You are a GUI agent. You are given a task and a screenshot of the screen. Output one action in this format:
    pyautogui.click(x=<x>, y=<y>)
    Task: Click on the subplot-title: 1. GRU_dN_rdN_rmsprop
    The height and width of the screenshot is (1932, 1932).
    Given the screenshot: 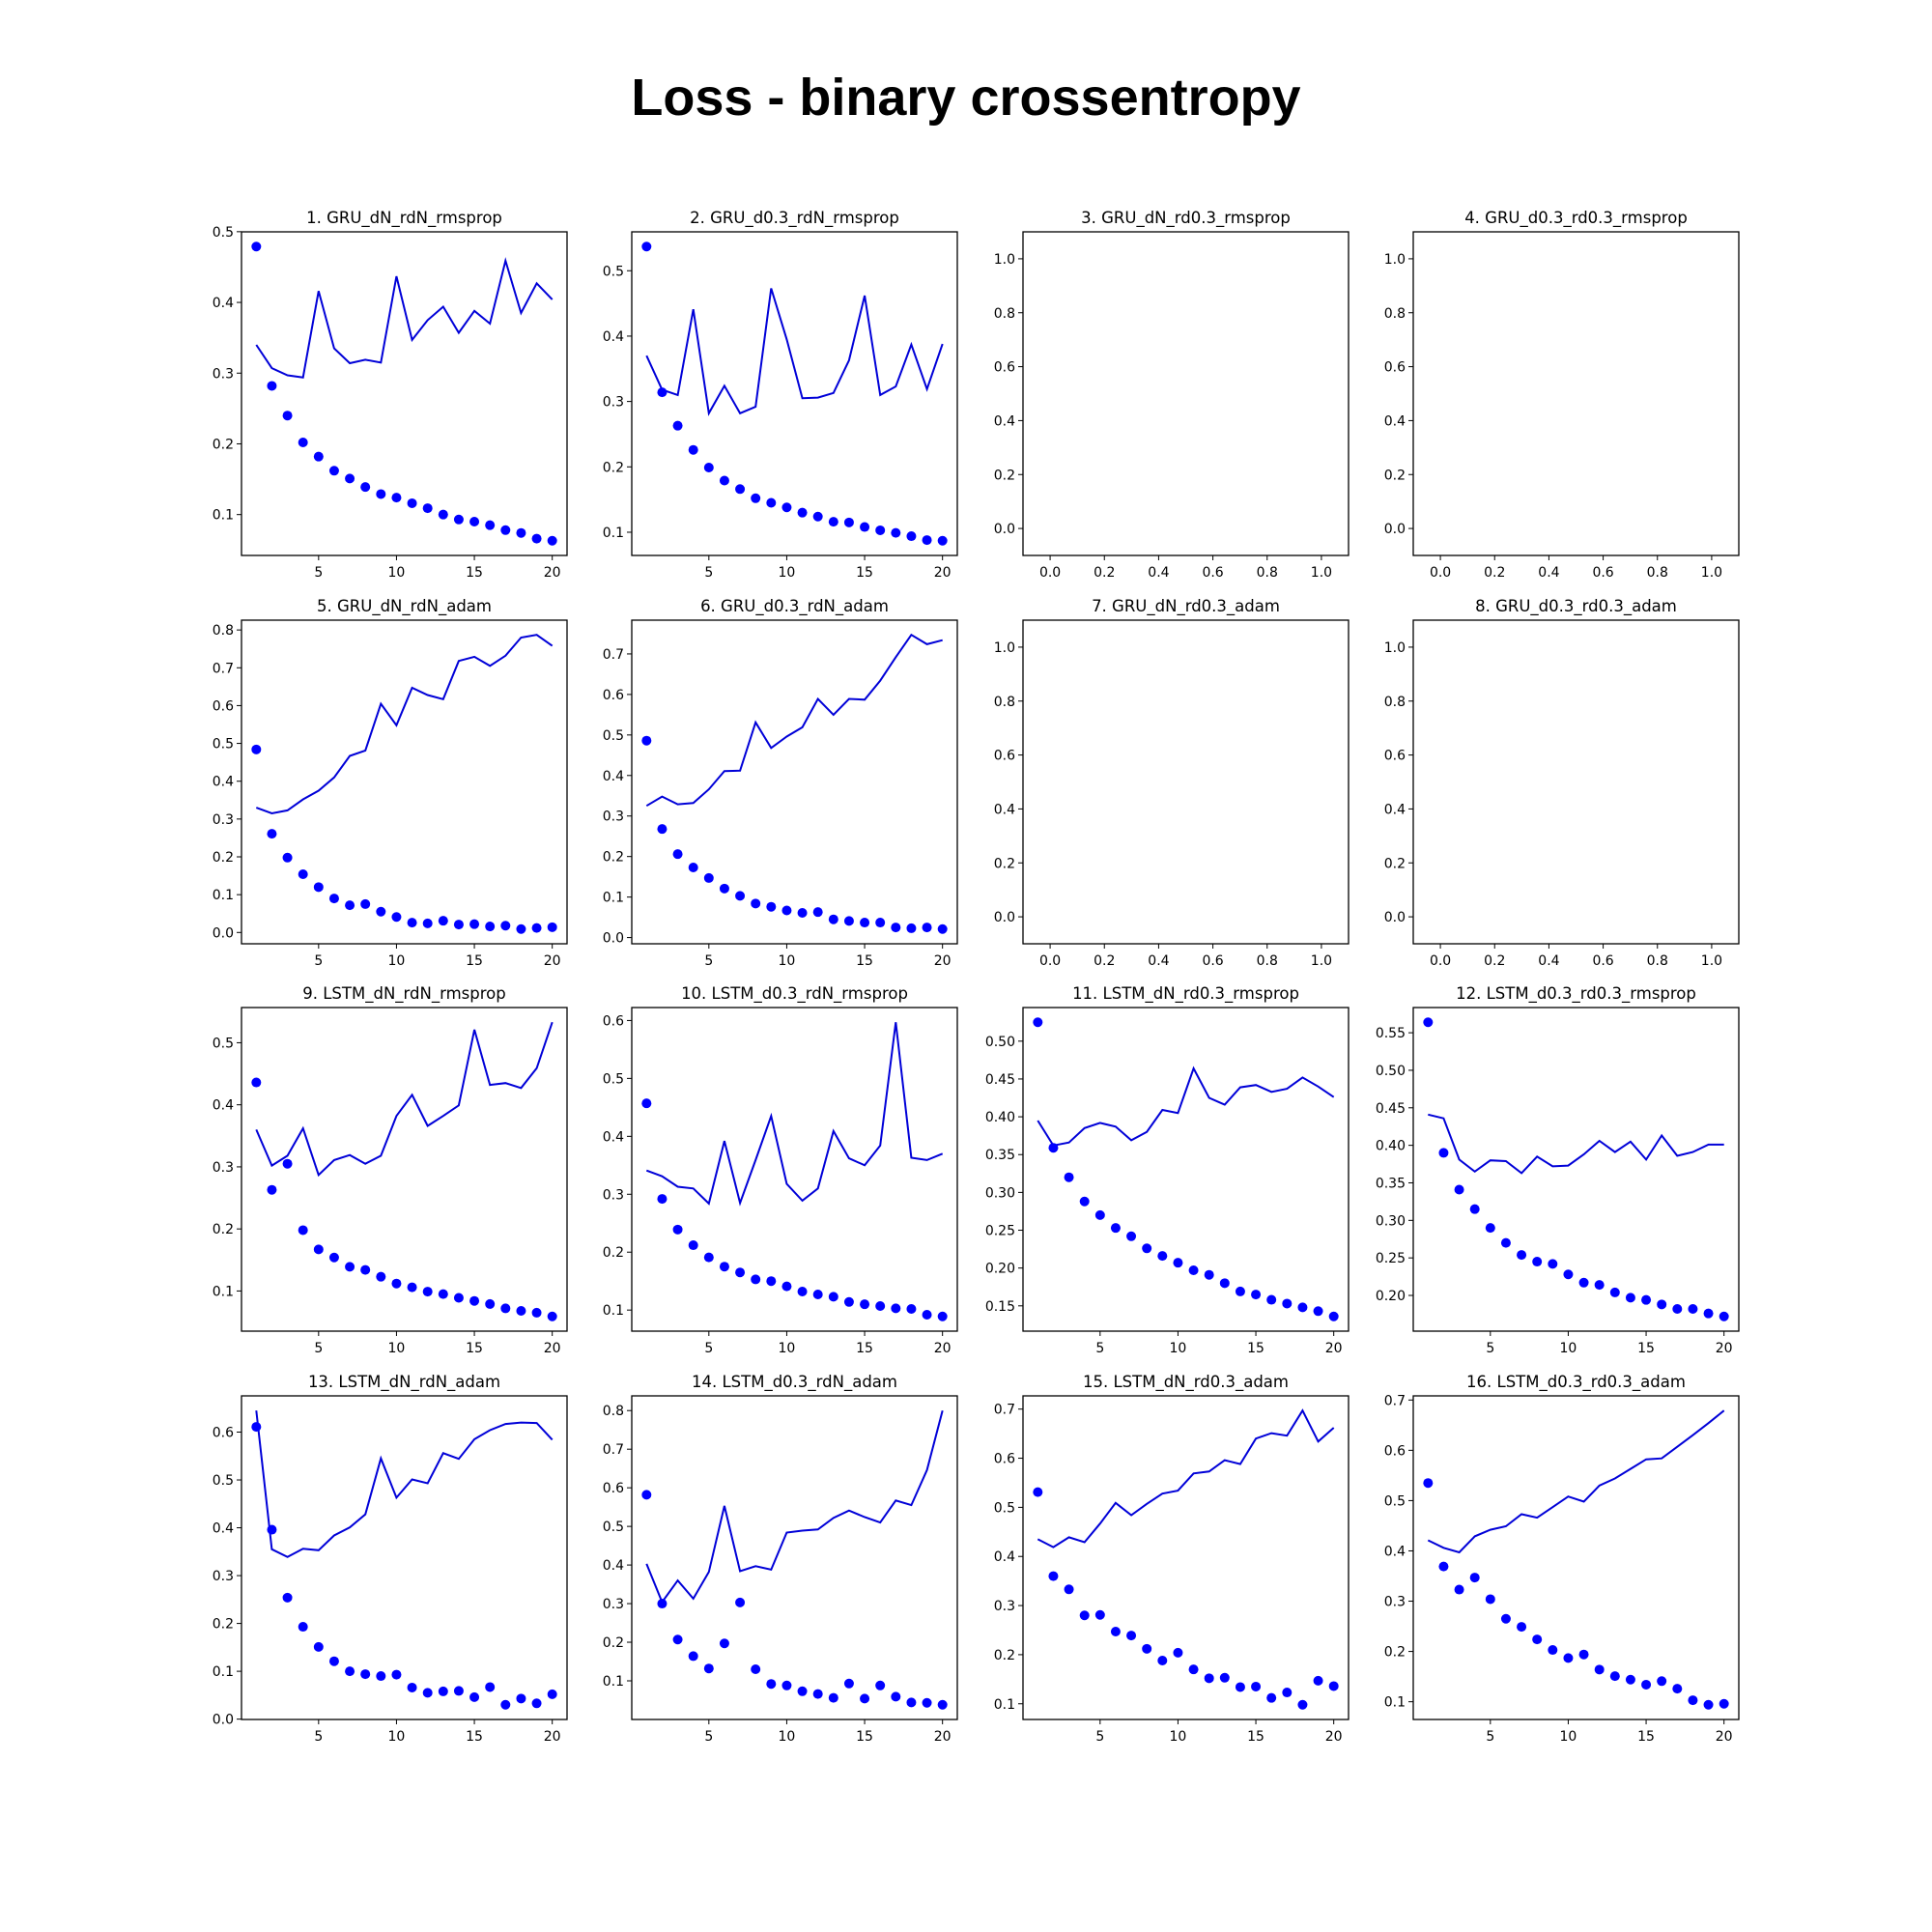 What is the action you would take?
    pyautogui.click(x=404, y=218)
    